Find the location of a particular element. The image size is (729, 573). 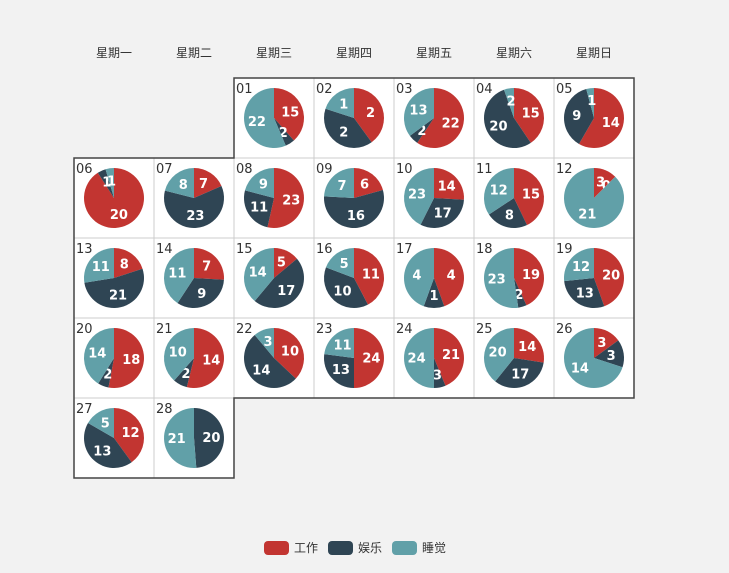

day-pie-27: 12 13 5 27 is located at coordinates (110, 435).